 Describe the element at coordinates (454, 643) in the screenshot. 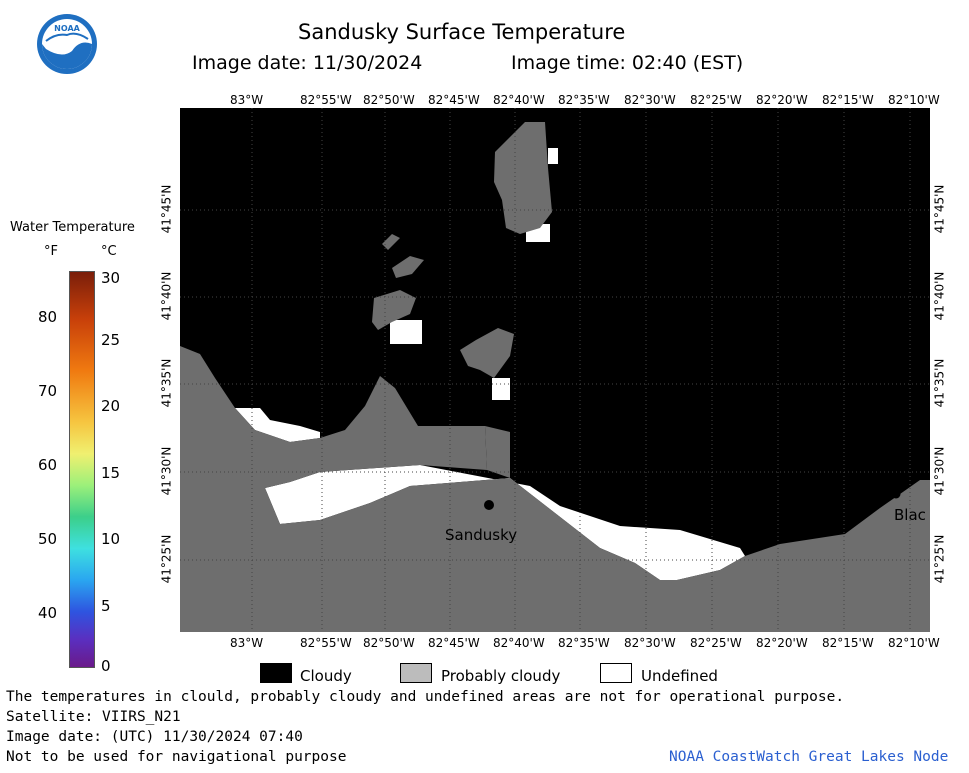

I see `lon-label-bottom: 82°45'W` at that location.